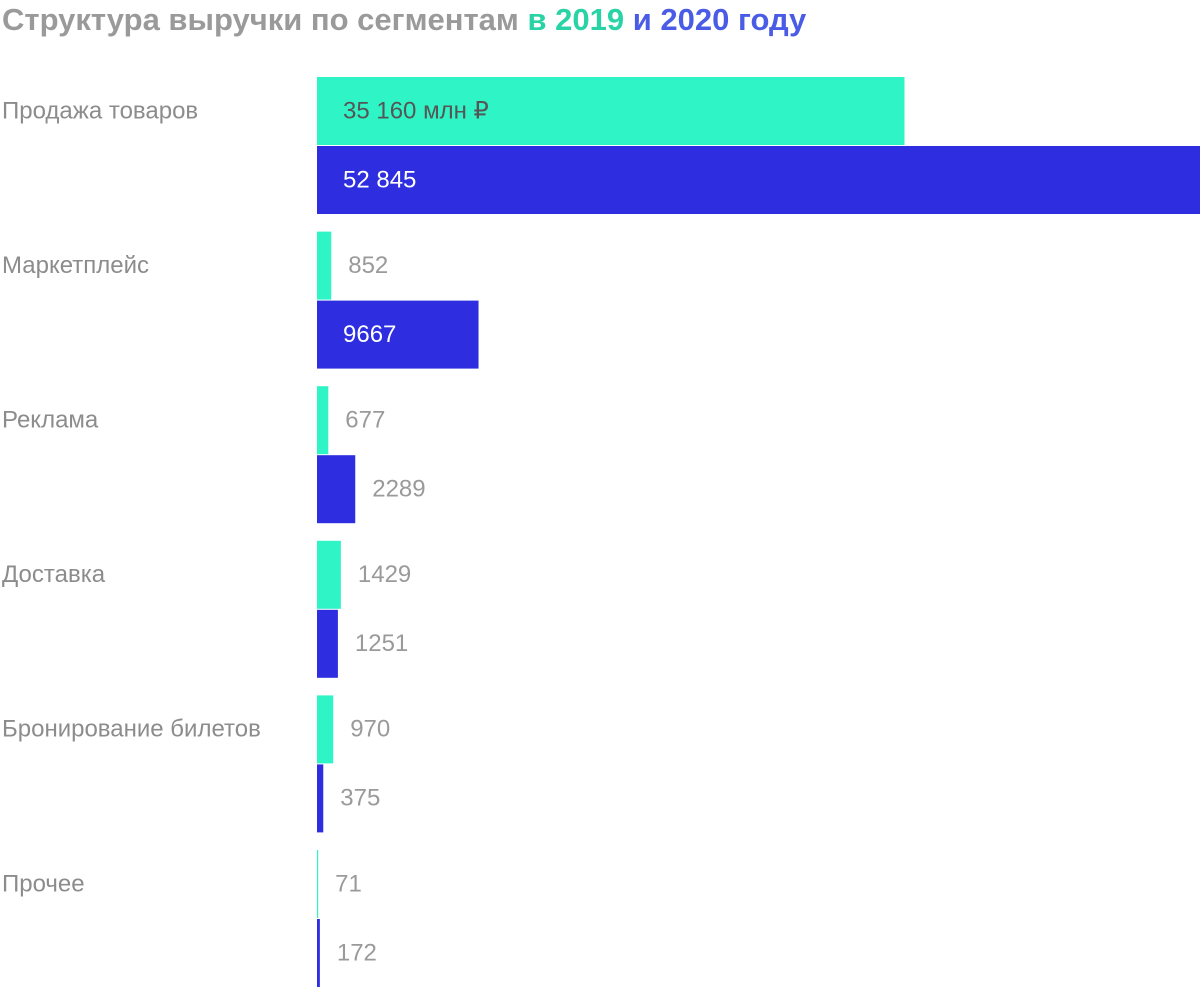 This screenshot has width=1200, height=987. What do you see at coordinates (370, 729) in the screenshot?
I see `value-label: 970` at bounding box center [370, 729].